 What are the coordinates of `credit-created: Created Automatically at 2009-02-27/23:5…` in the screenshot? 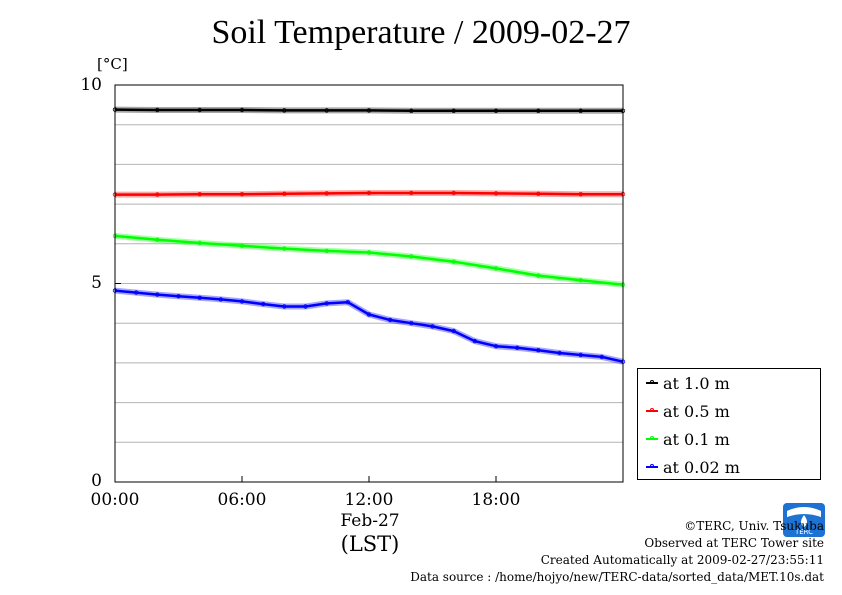 It's located at (682, 560).